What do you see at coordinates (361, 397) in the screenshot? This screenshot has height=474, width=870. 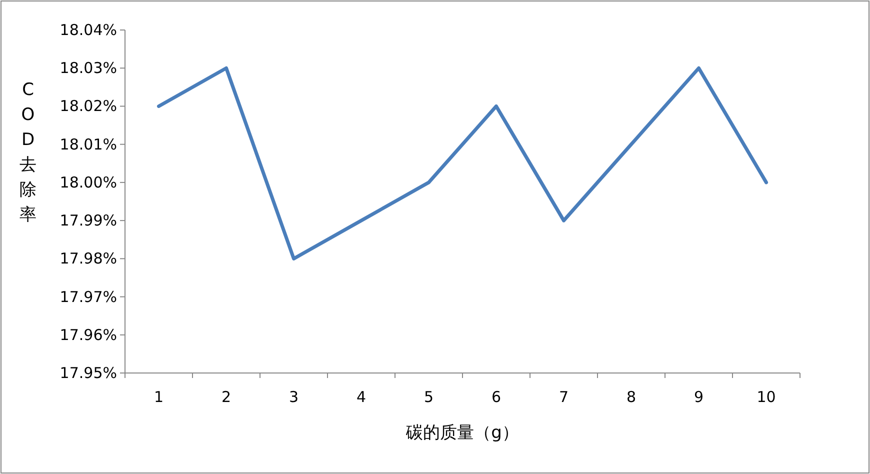 I see `x-tick-label: 4` at bounding box center [361, 397].